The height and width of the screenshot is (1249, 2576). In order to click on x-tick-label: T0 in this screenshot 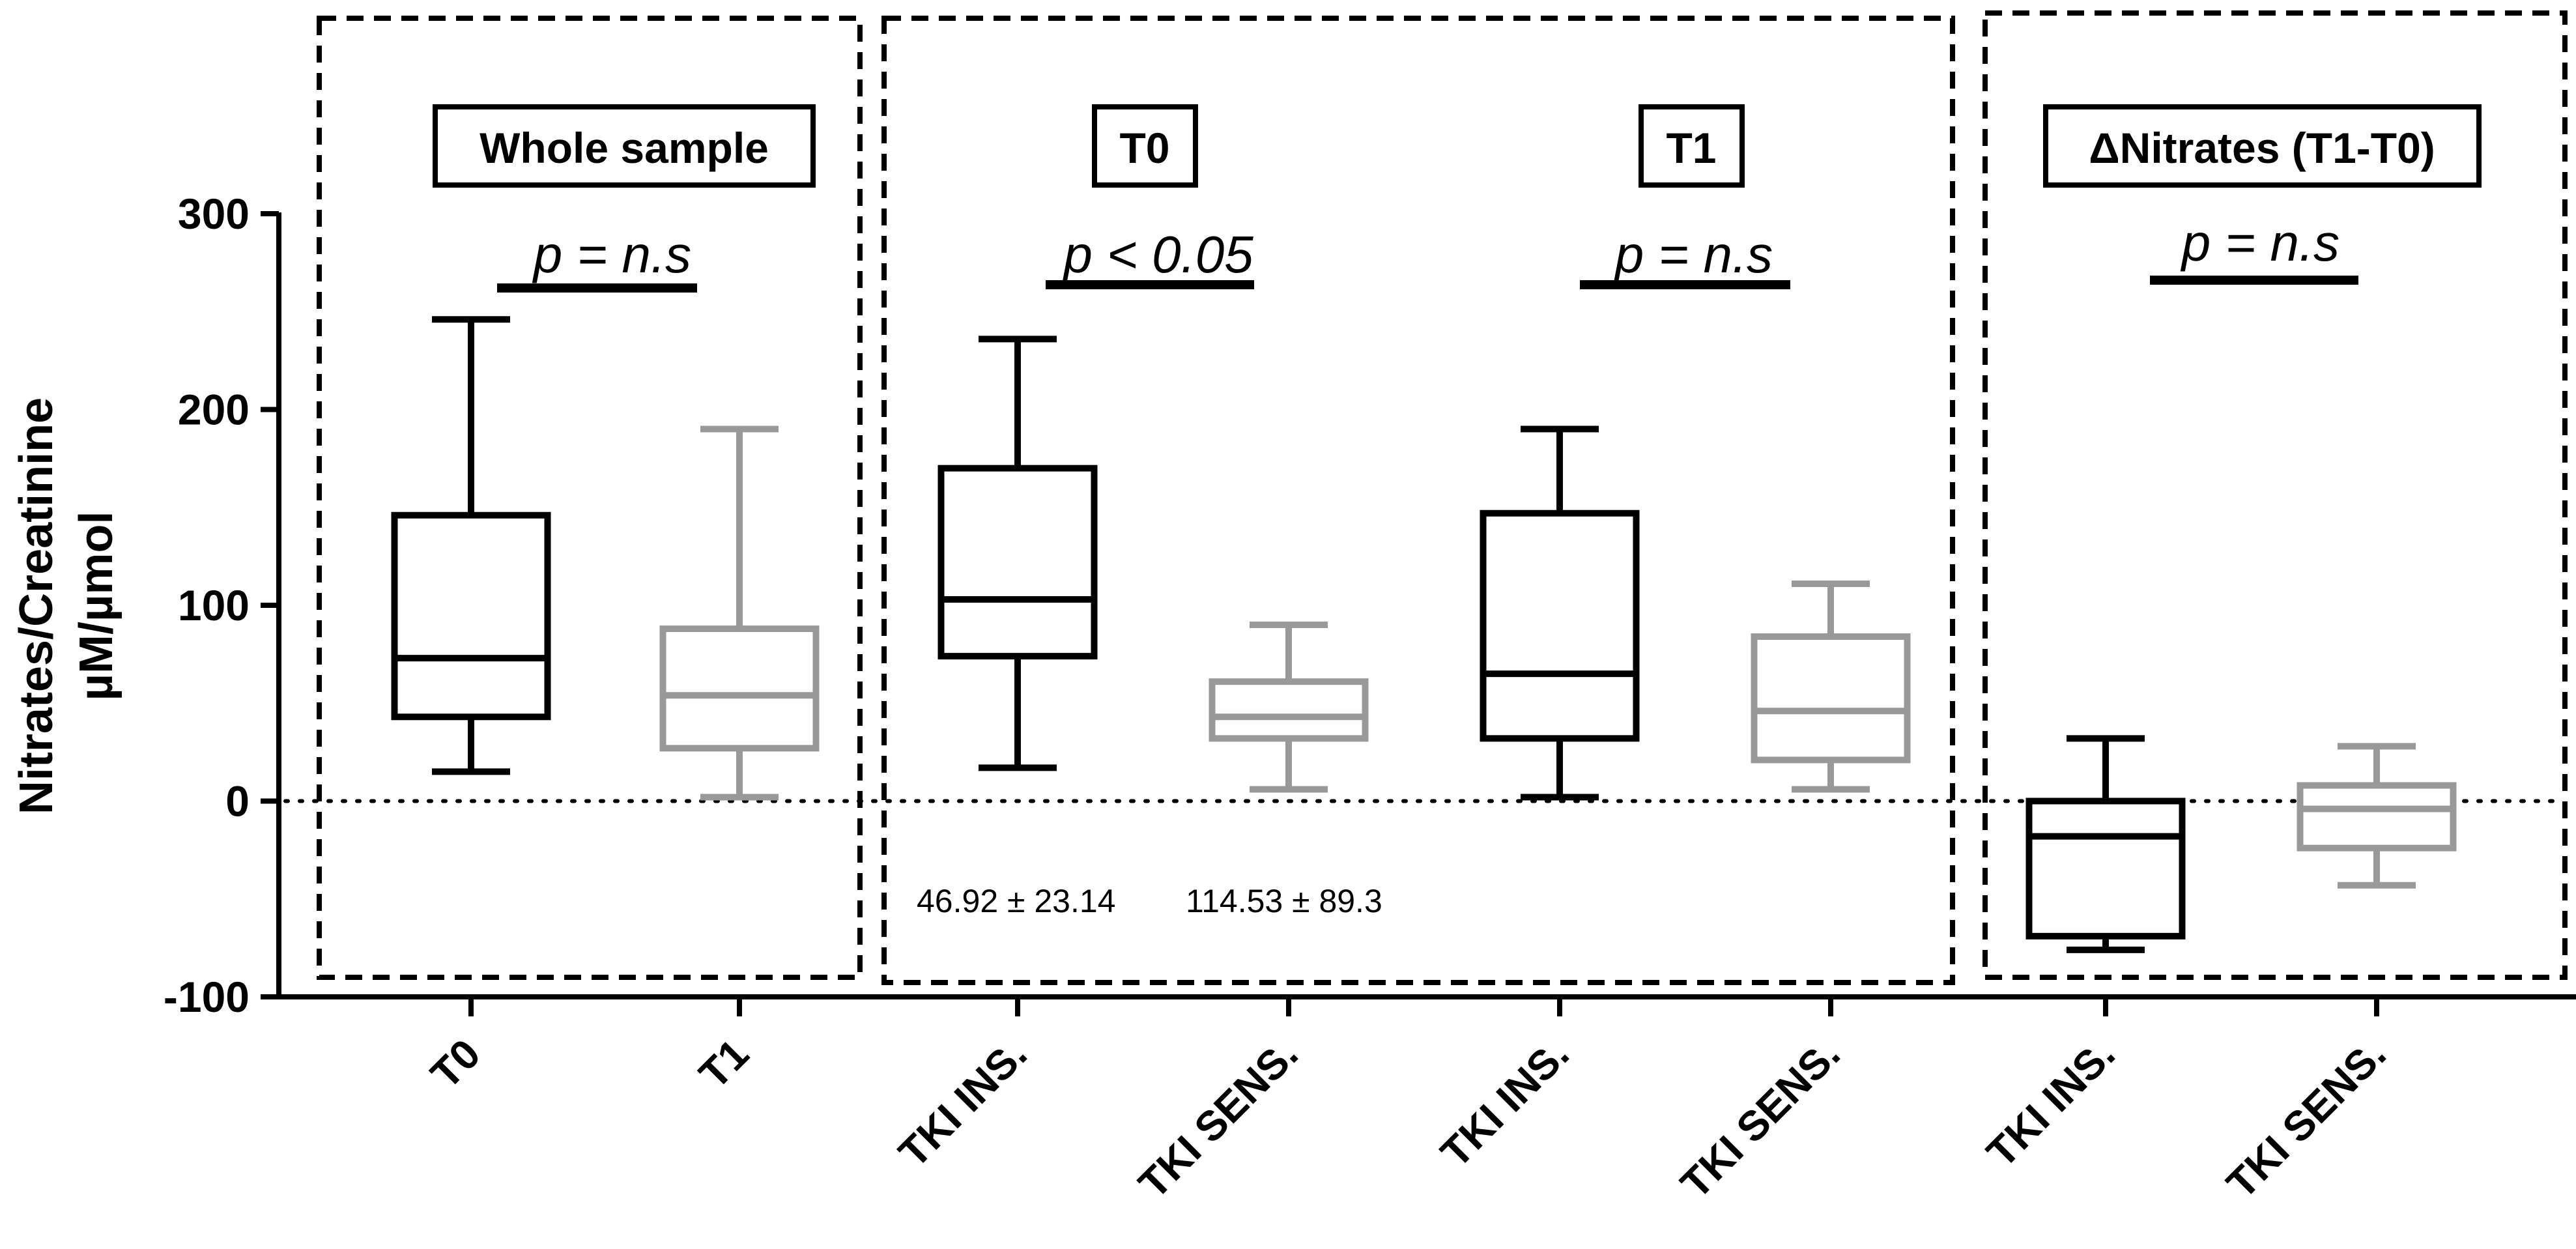, I will do `click(456, 1064)`.